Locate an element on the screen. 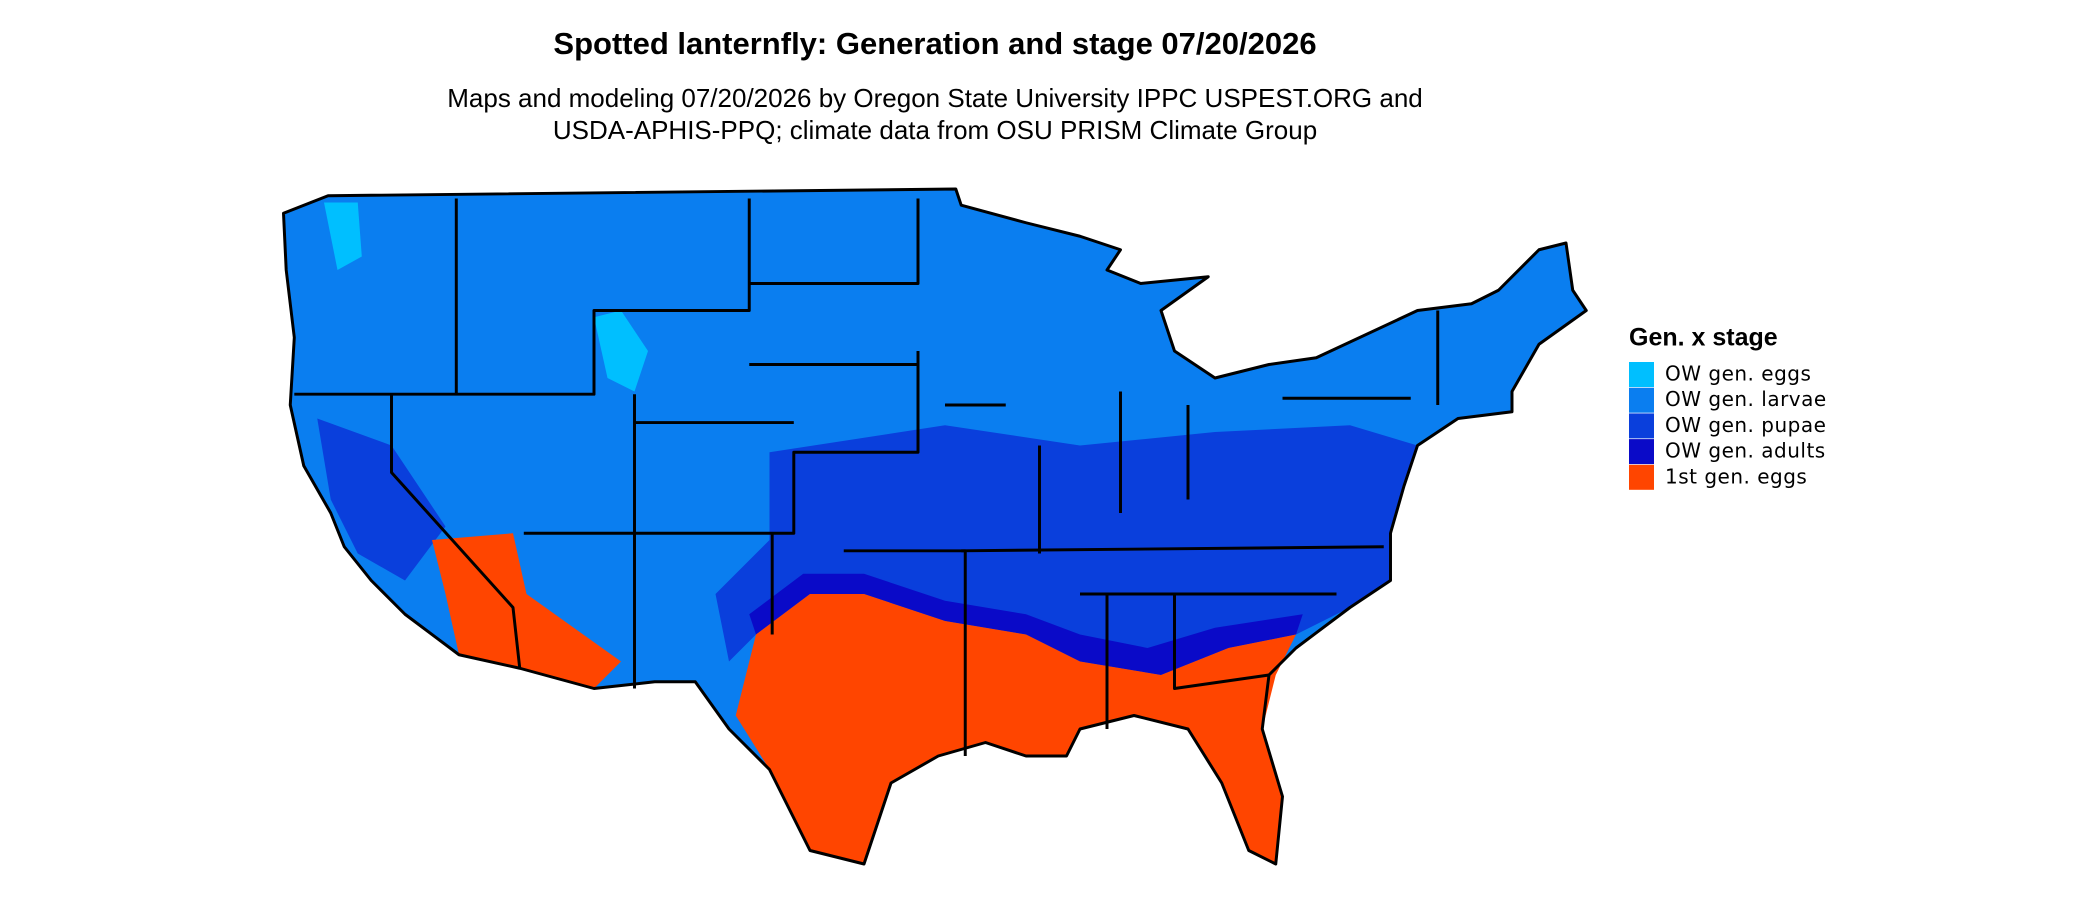 This screenshot has width=2100, height=897. legend-title: Gen. x stage is located at coordinates (1703, 338).